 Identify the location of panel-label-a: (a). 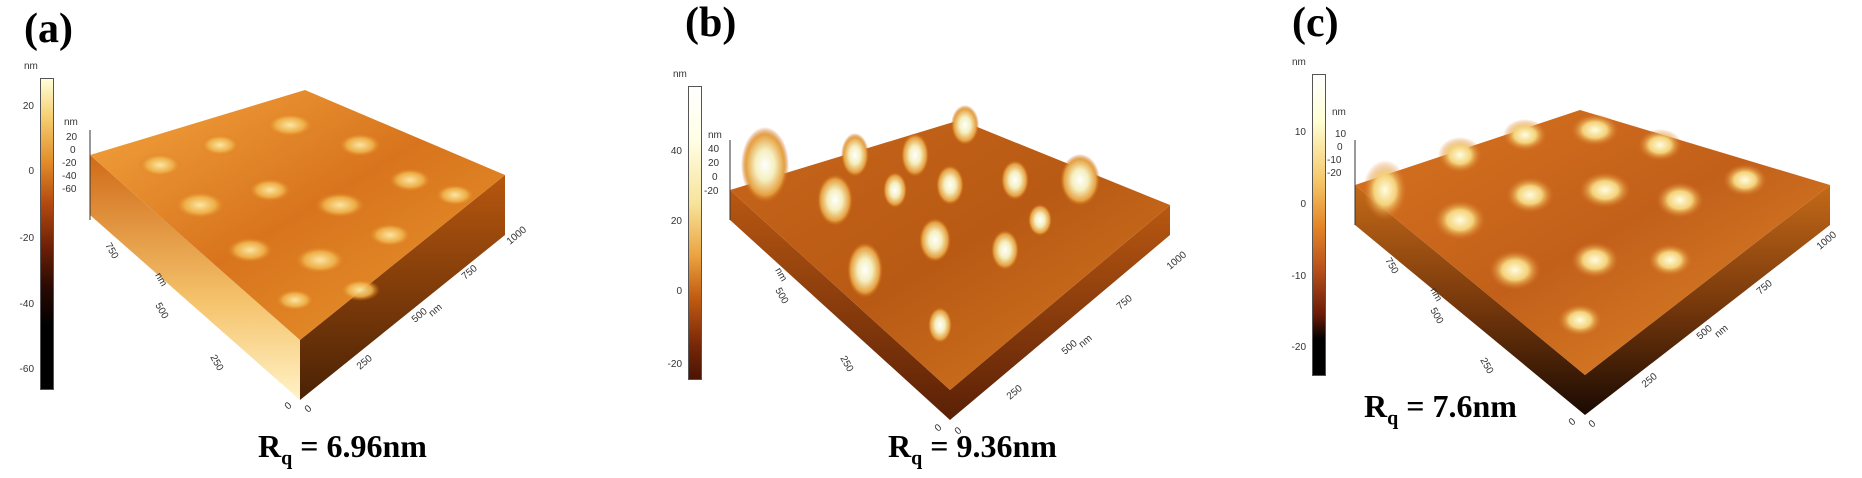
(48, 29).